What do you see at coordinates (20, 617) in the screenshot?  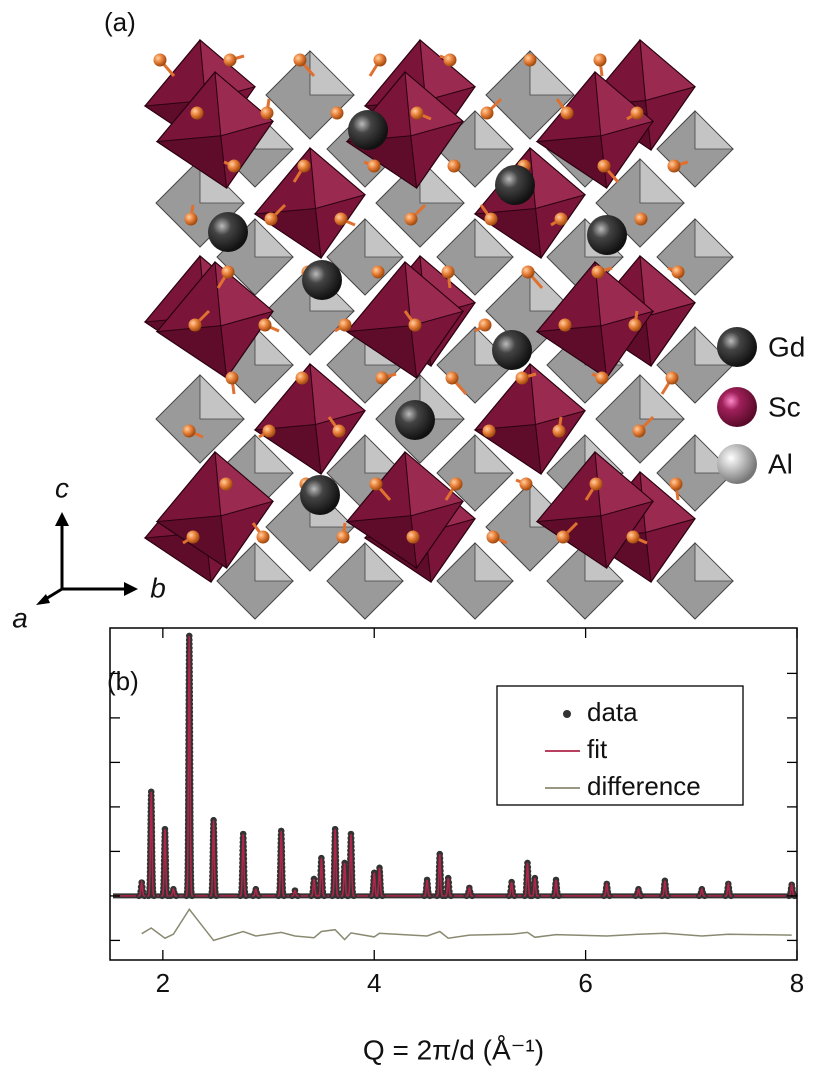 I see `axis-name: a` at bounding box center [20, 617].